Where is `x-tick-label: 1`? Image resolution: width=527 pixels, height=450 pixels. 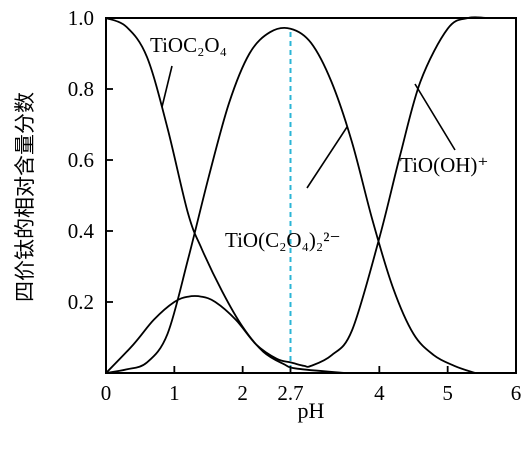 x-tick-label: 1 is located at coordinates (174, 393).